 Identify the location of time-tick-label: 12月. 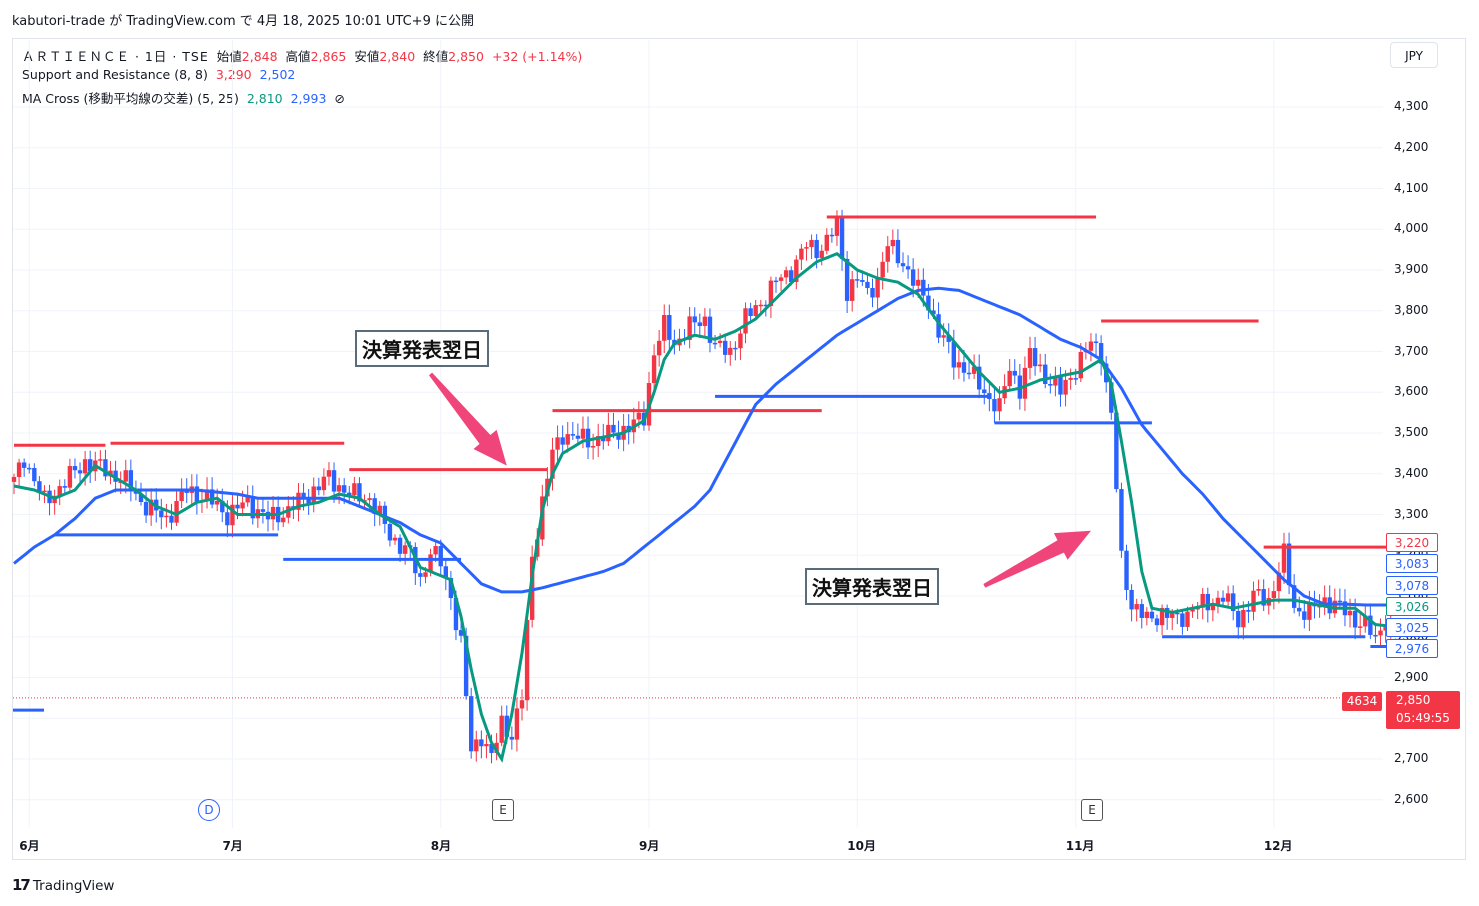
(1278, 846).